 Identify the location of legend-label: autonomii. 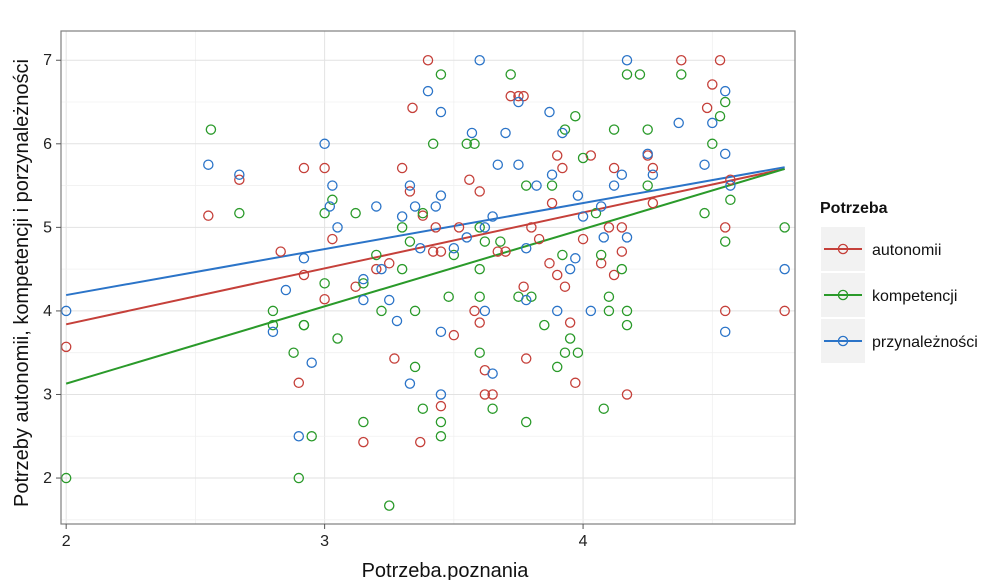
(906, 250).